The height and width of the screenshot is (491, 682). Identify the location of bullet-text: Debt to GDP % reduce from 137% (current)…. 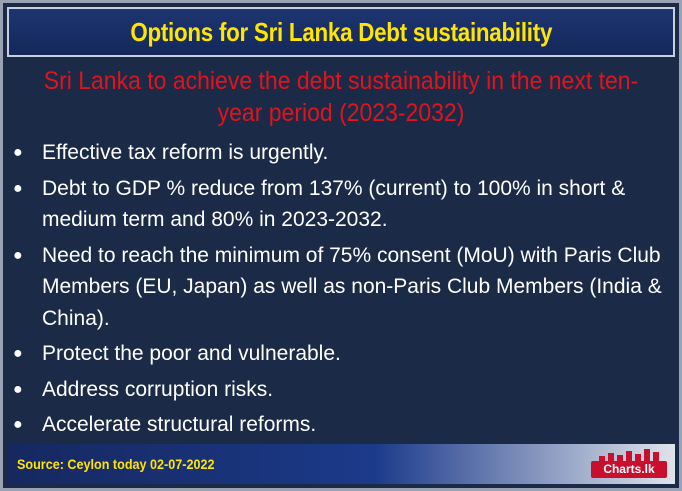
(334, 204).